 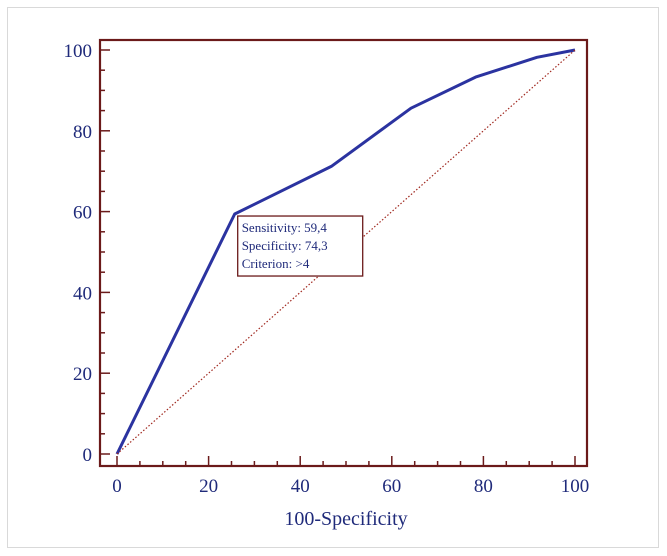 I want to click on annotation-line: Criterion: >4, so click(x=276, y=263).